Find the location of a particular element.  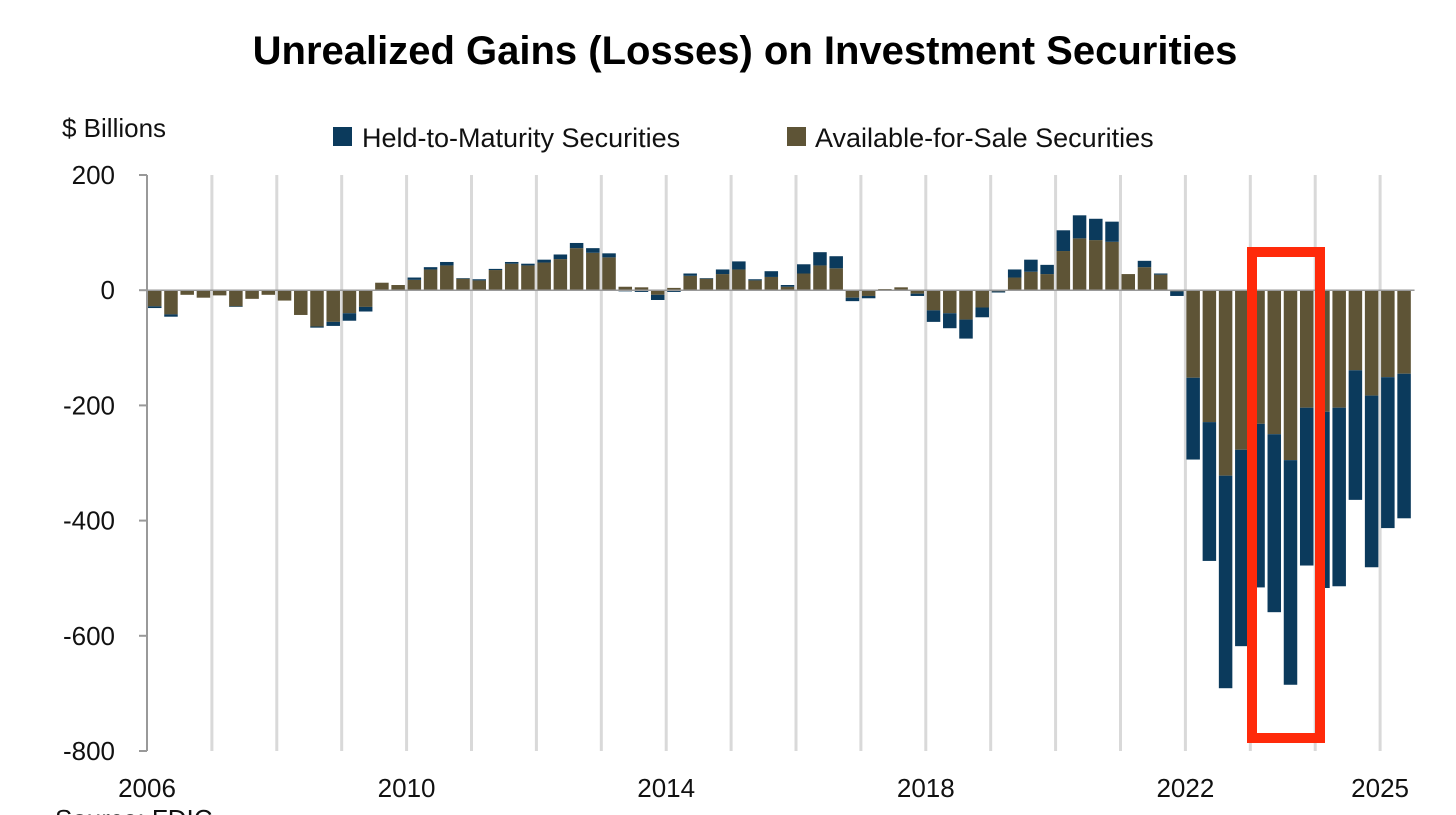

legend-label-htm: Held-to-Maturity Securities is located at coordinates (521, 138).